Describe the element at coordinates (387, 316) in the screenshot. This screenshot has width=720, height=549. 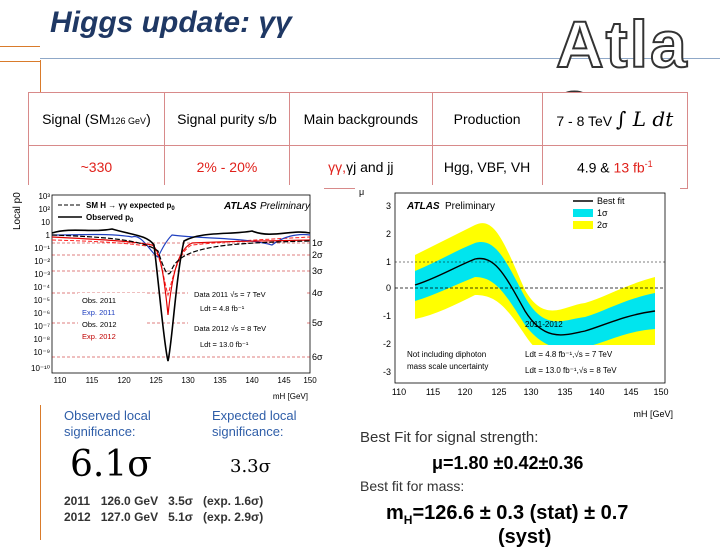
I see `svg-text: -1` at that location.